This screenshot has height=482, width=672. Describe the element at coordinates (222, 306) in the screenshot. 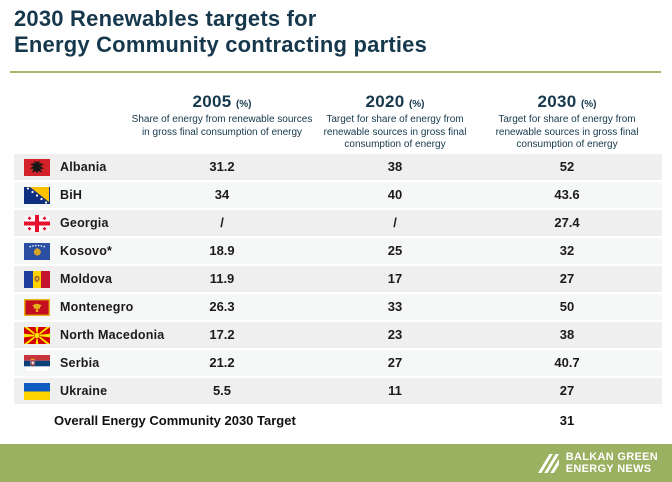

I see `value-2005: 26.3` at that location.